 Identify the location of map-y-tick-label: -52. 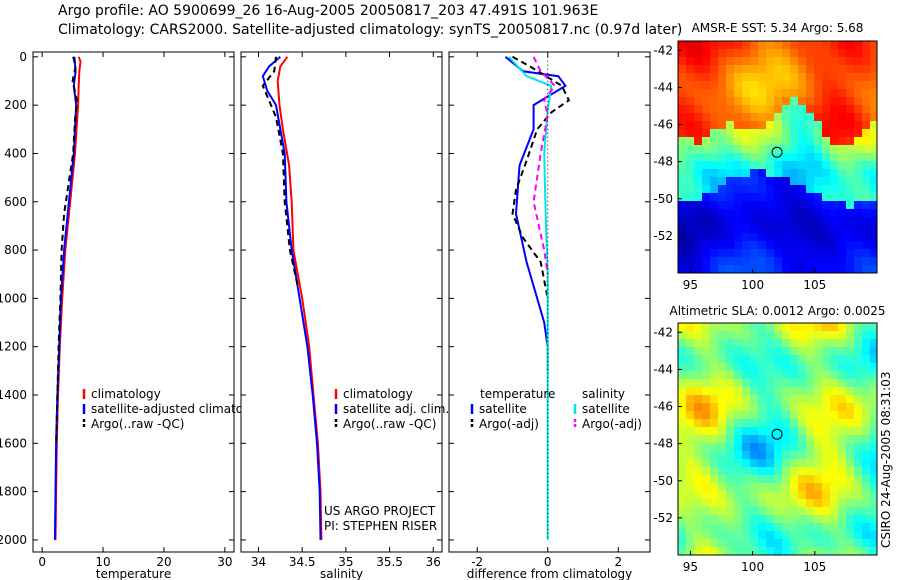
(663, 518).